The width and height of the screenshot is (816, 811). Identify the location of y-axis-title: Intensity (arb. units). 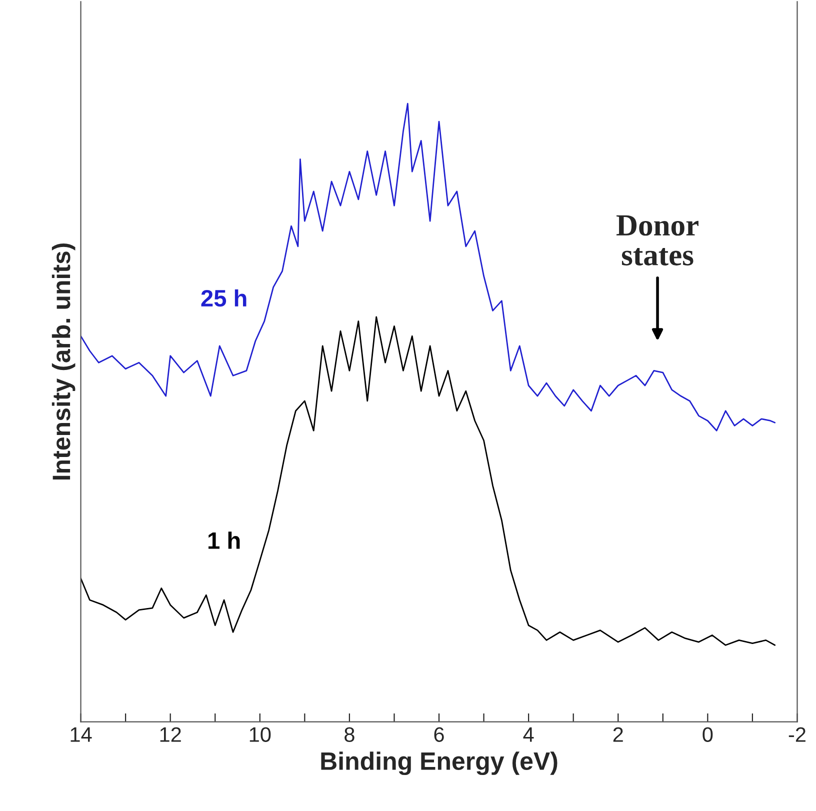
(64, 361).